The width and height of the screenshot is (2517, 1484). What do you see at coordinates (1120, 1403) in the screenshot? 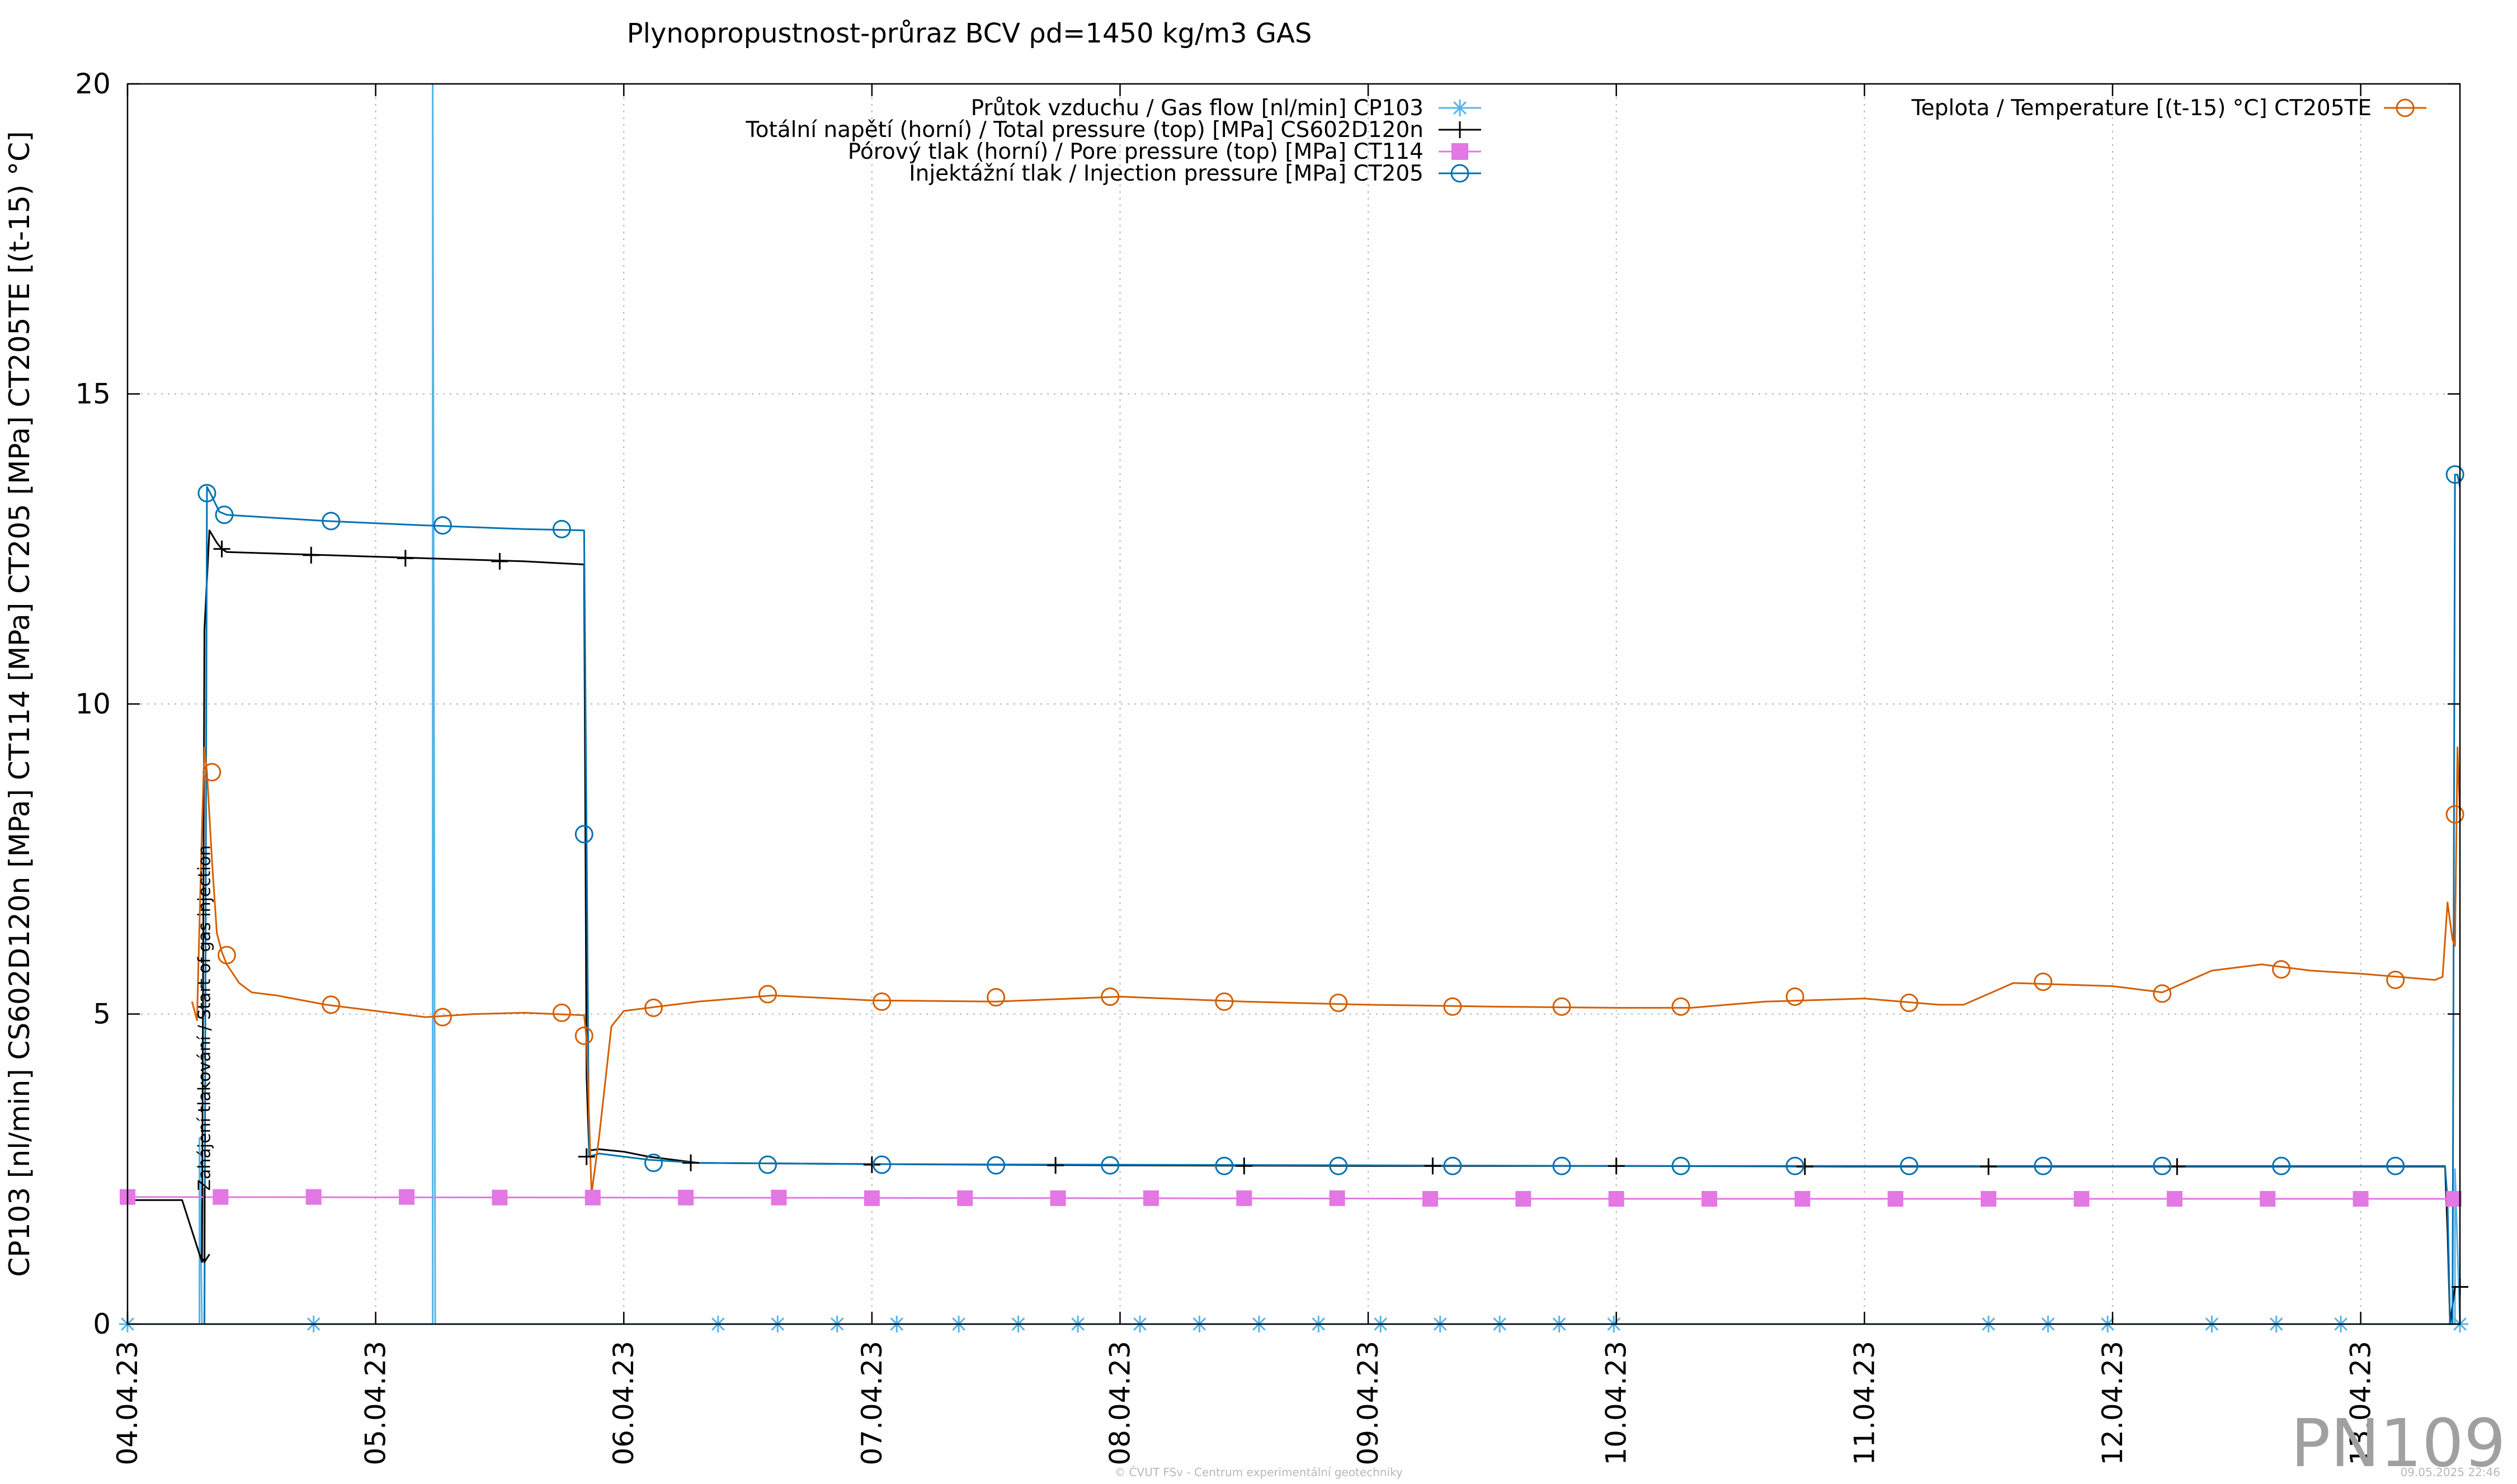
I see `x-tick-label-4: 08.04.23` at bounding box center [1120, 1403].